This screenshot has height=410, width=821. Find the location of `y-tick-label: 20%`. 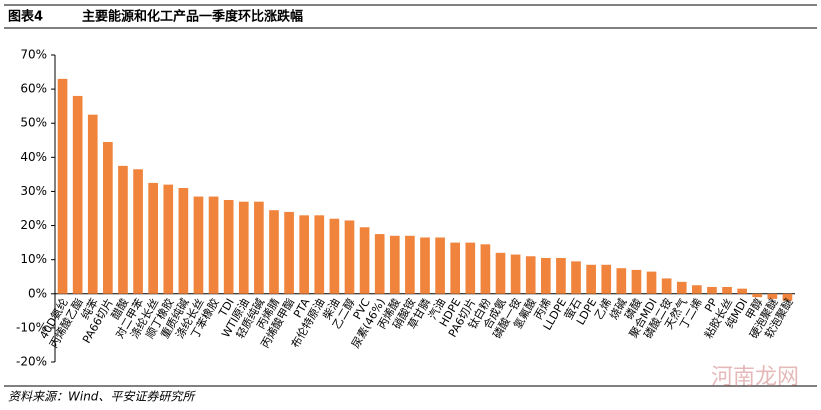

y-tick-label: 20% is located at coordinates (33, 225).